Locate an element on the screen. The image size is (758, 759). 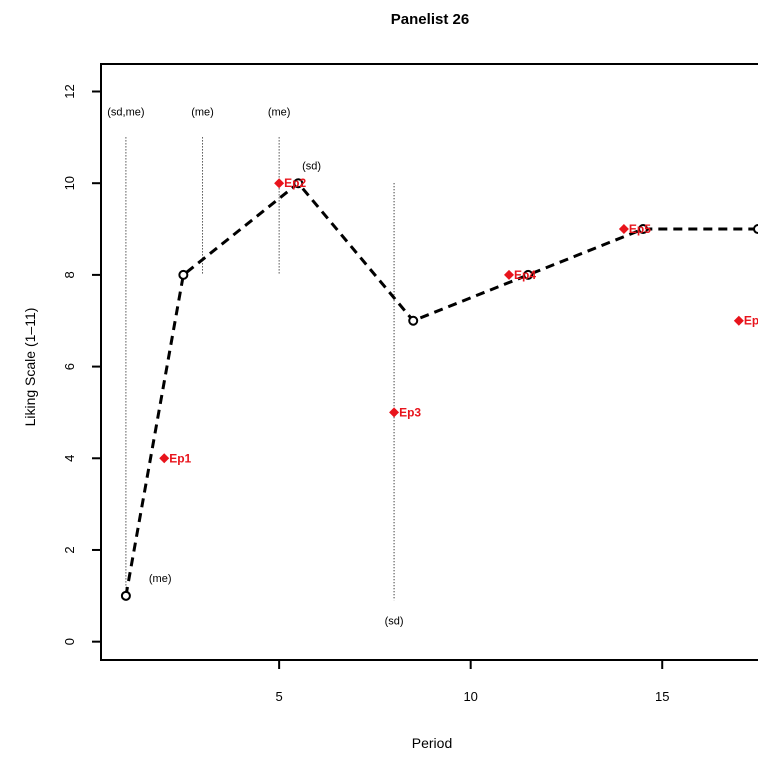
y-axis-label: Liking Scale (1–11) is located at coordinates (30, 367).